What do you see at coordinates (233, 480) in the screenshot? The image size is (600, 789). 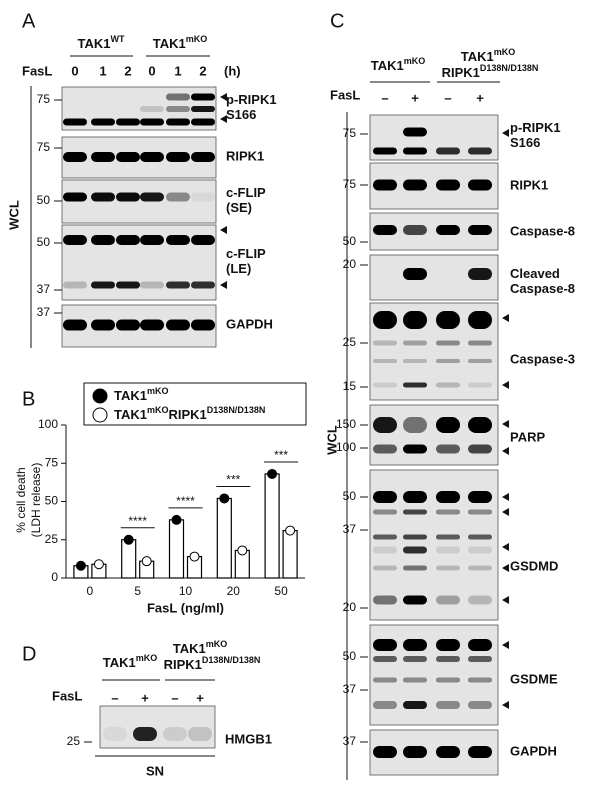 I see `significance: ***` at bounding box center [233, 480].